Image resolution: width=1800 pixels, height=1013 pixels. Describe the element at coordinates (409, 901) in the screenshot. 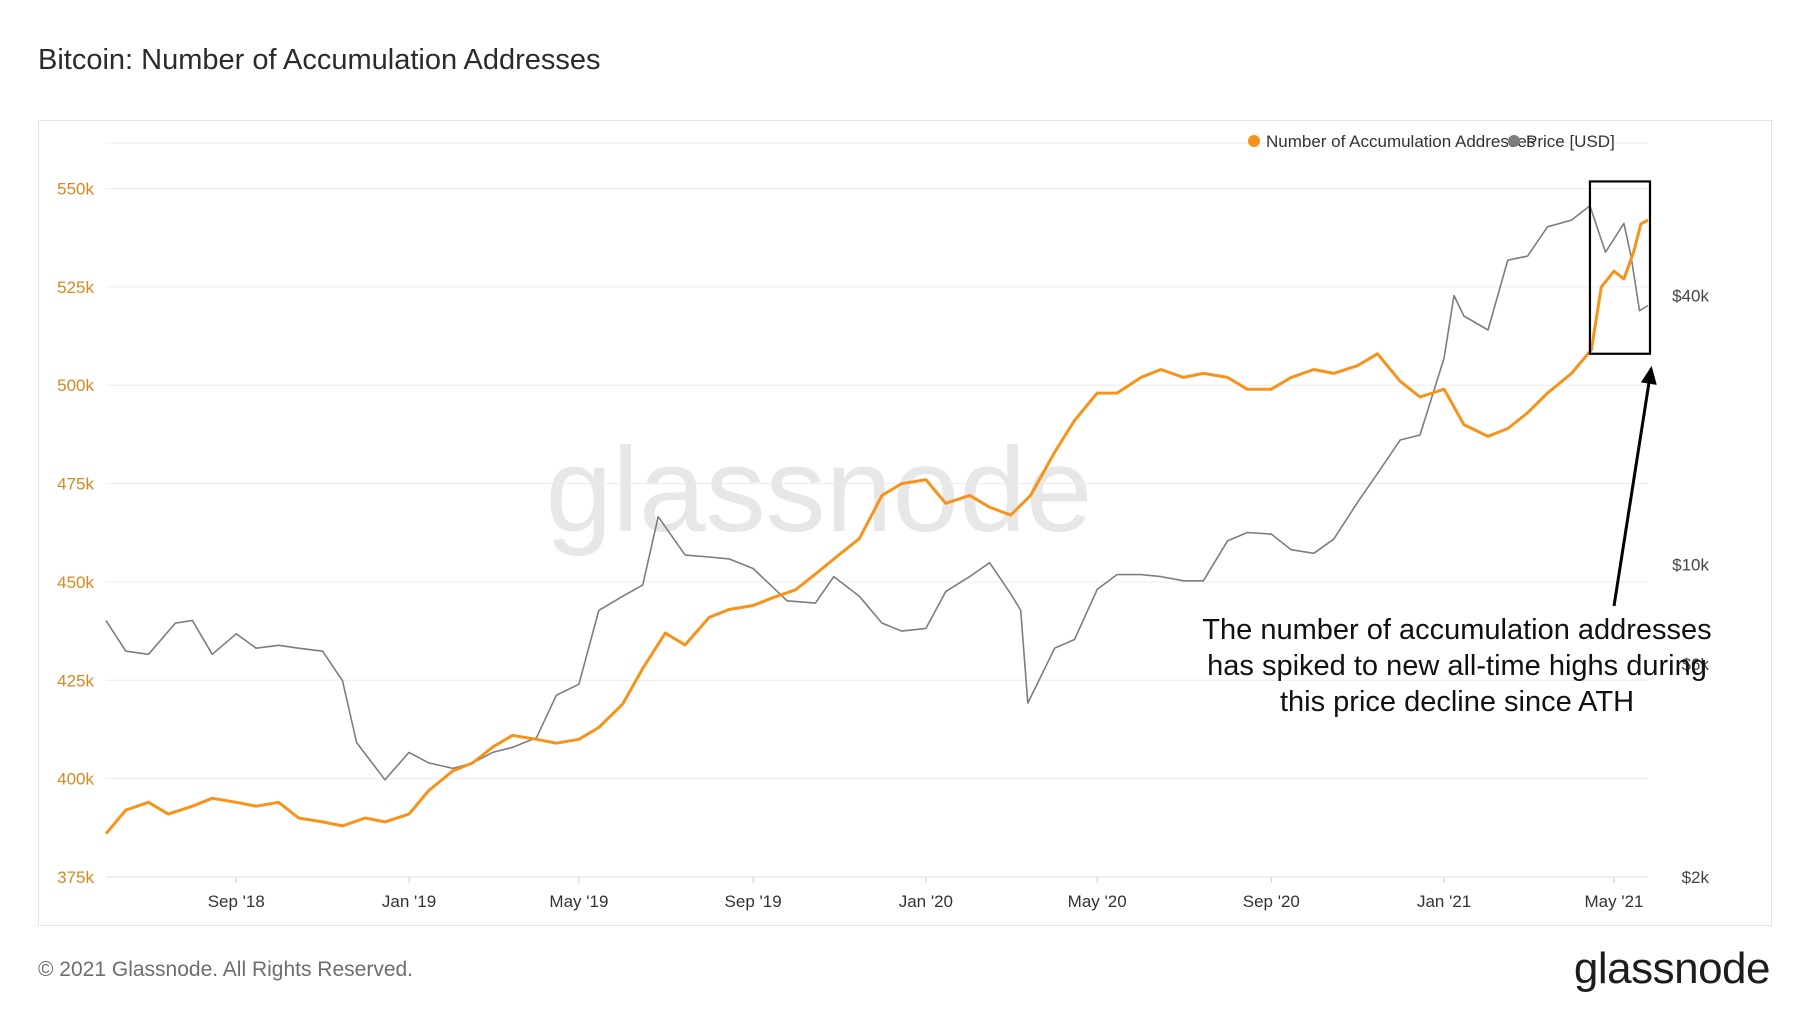

I see `x-tick-label: Jan '19` at that location.